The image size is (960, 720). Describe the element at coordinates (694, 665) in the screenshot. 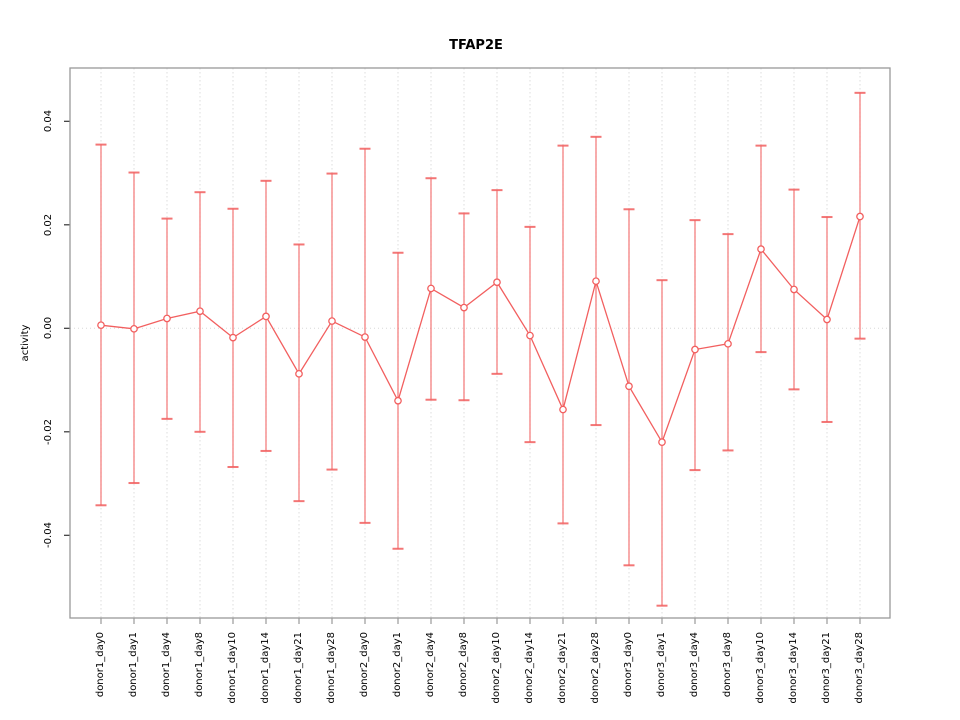

I see `x-tick-label: donor3_day4` at that location.